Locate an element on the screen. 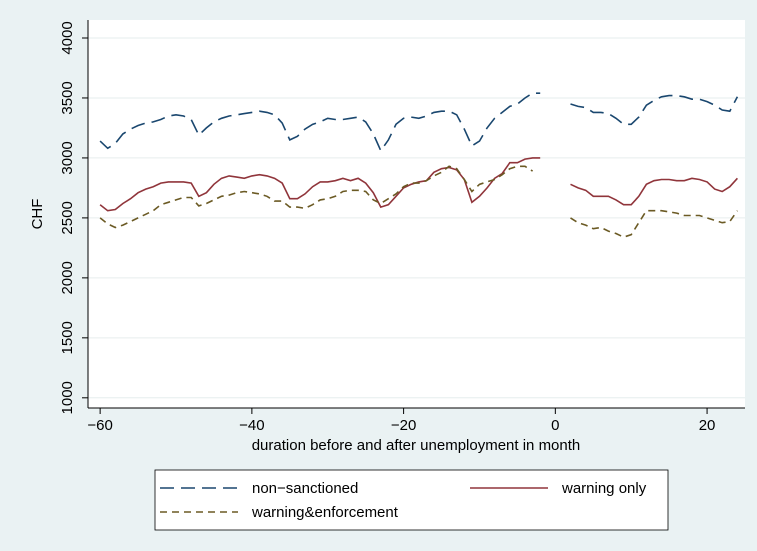 This screenshot has width=757, height=551. y-tick-label: 1500 is located at coordinates (67, 337).